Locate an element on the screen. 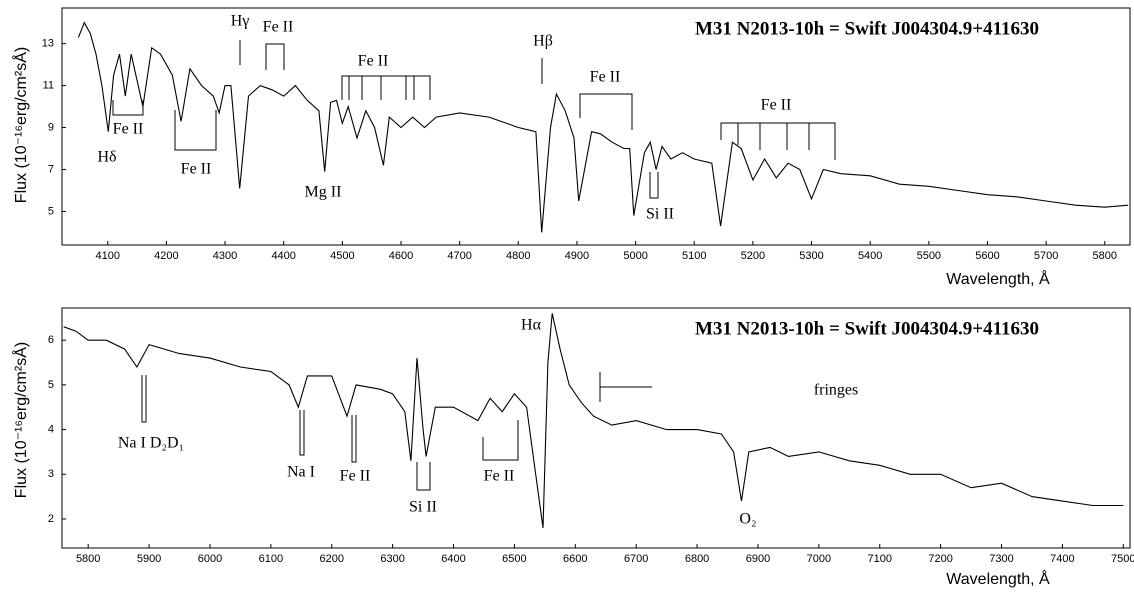  x-tick-label: 4700 is located at coordinates (459, 256).